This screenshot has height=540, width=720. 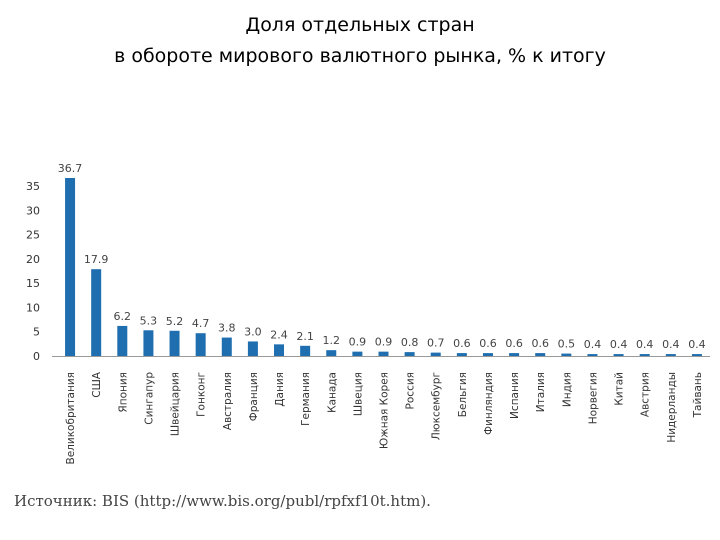 What do you see at coordinates (646, 394) in the screenshot?
I see `x-tick-label: Австрия` at bounding box center [646, 394].